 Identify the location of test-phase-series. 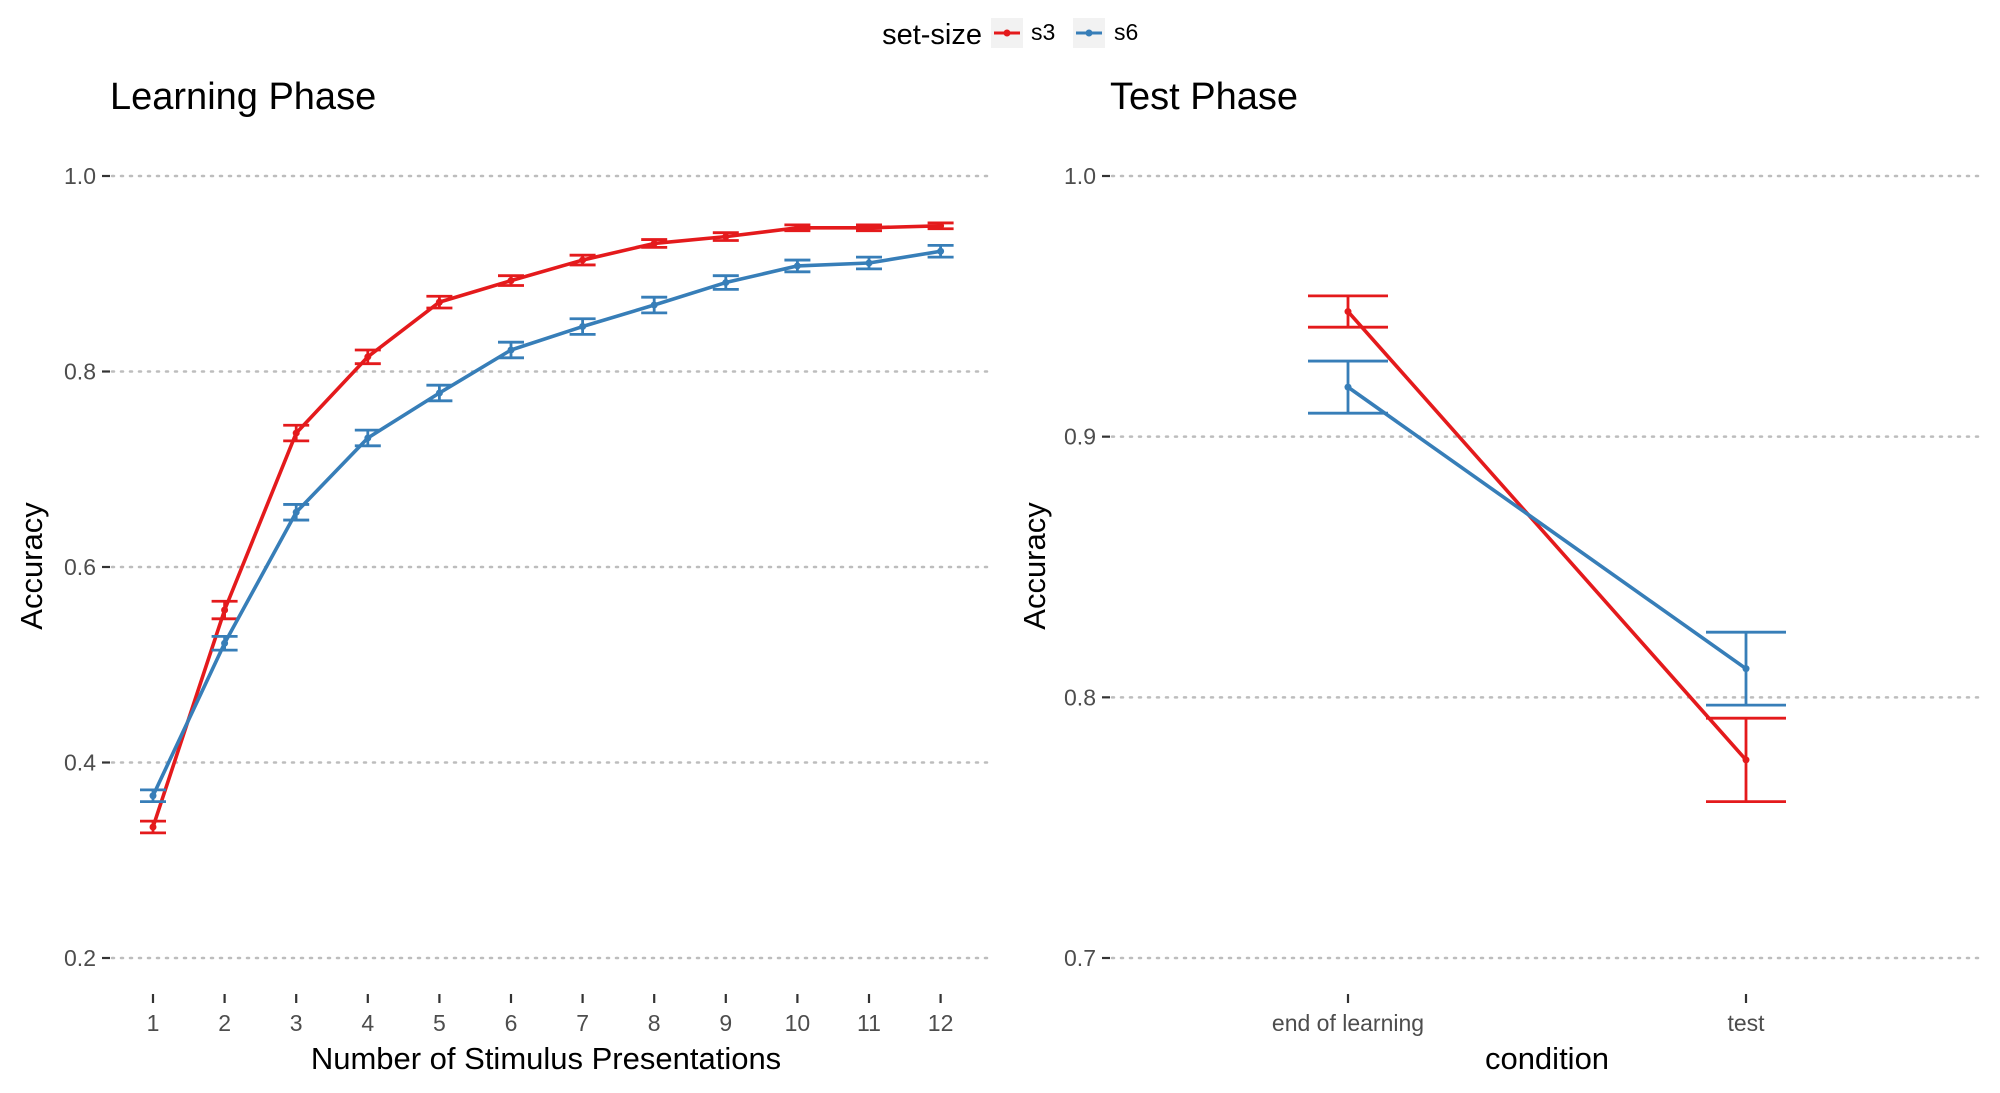
(1547, 548).